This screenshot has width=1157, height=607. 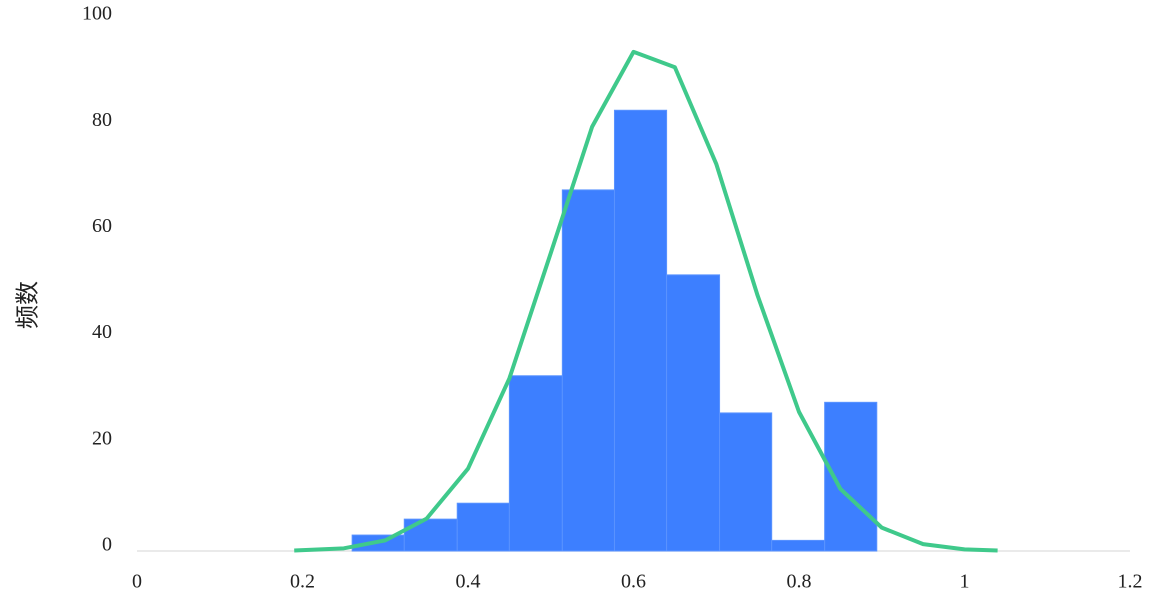 What do you see at coordinates (102, 120) in the screenshot?
I see `y-tick-label: 80` at bounding box center [102, 120].